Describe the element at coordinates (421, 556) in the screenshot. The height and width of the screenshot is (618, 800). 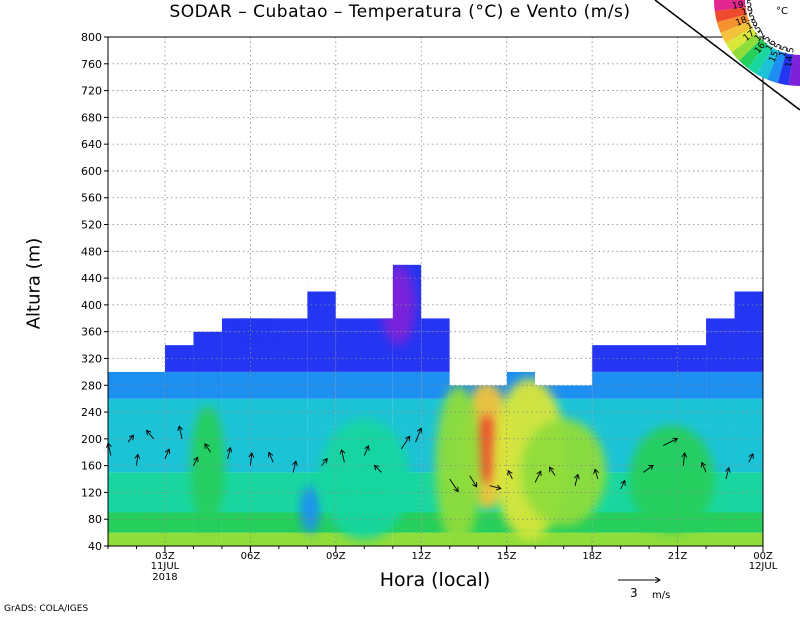
I see `x-tick-label: 12Z` at that location.